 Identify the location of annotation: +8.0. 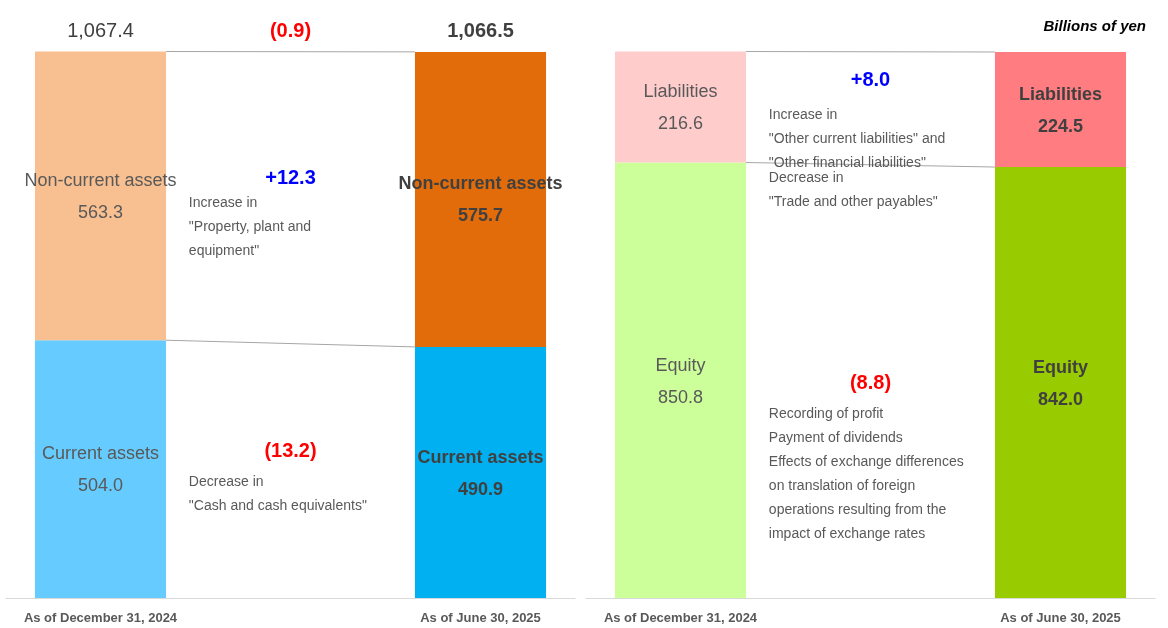
(870, 78).